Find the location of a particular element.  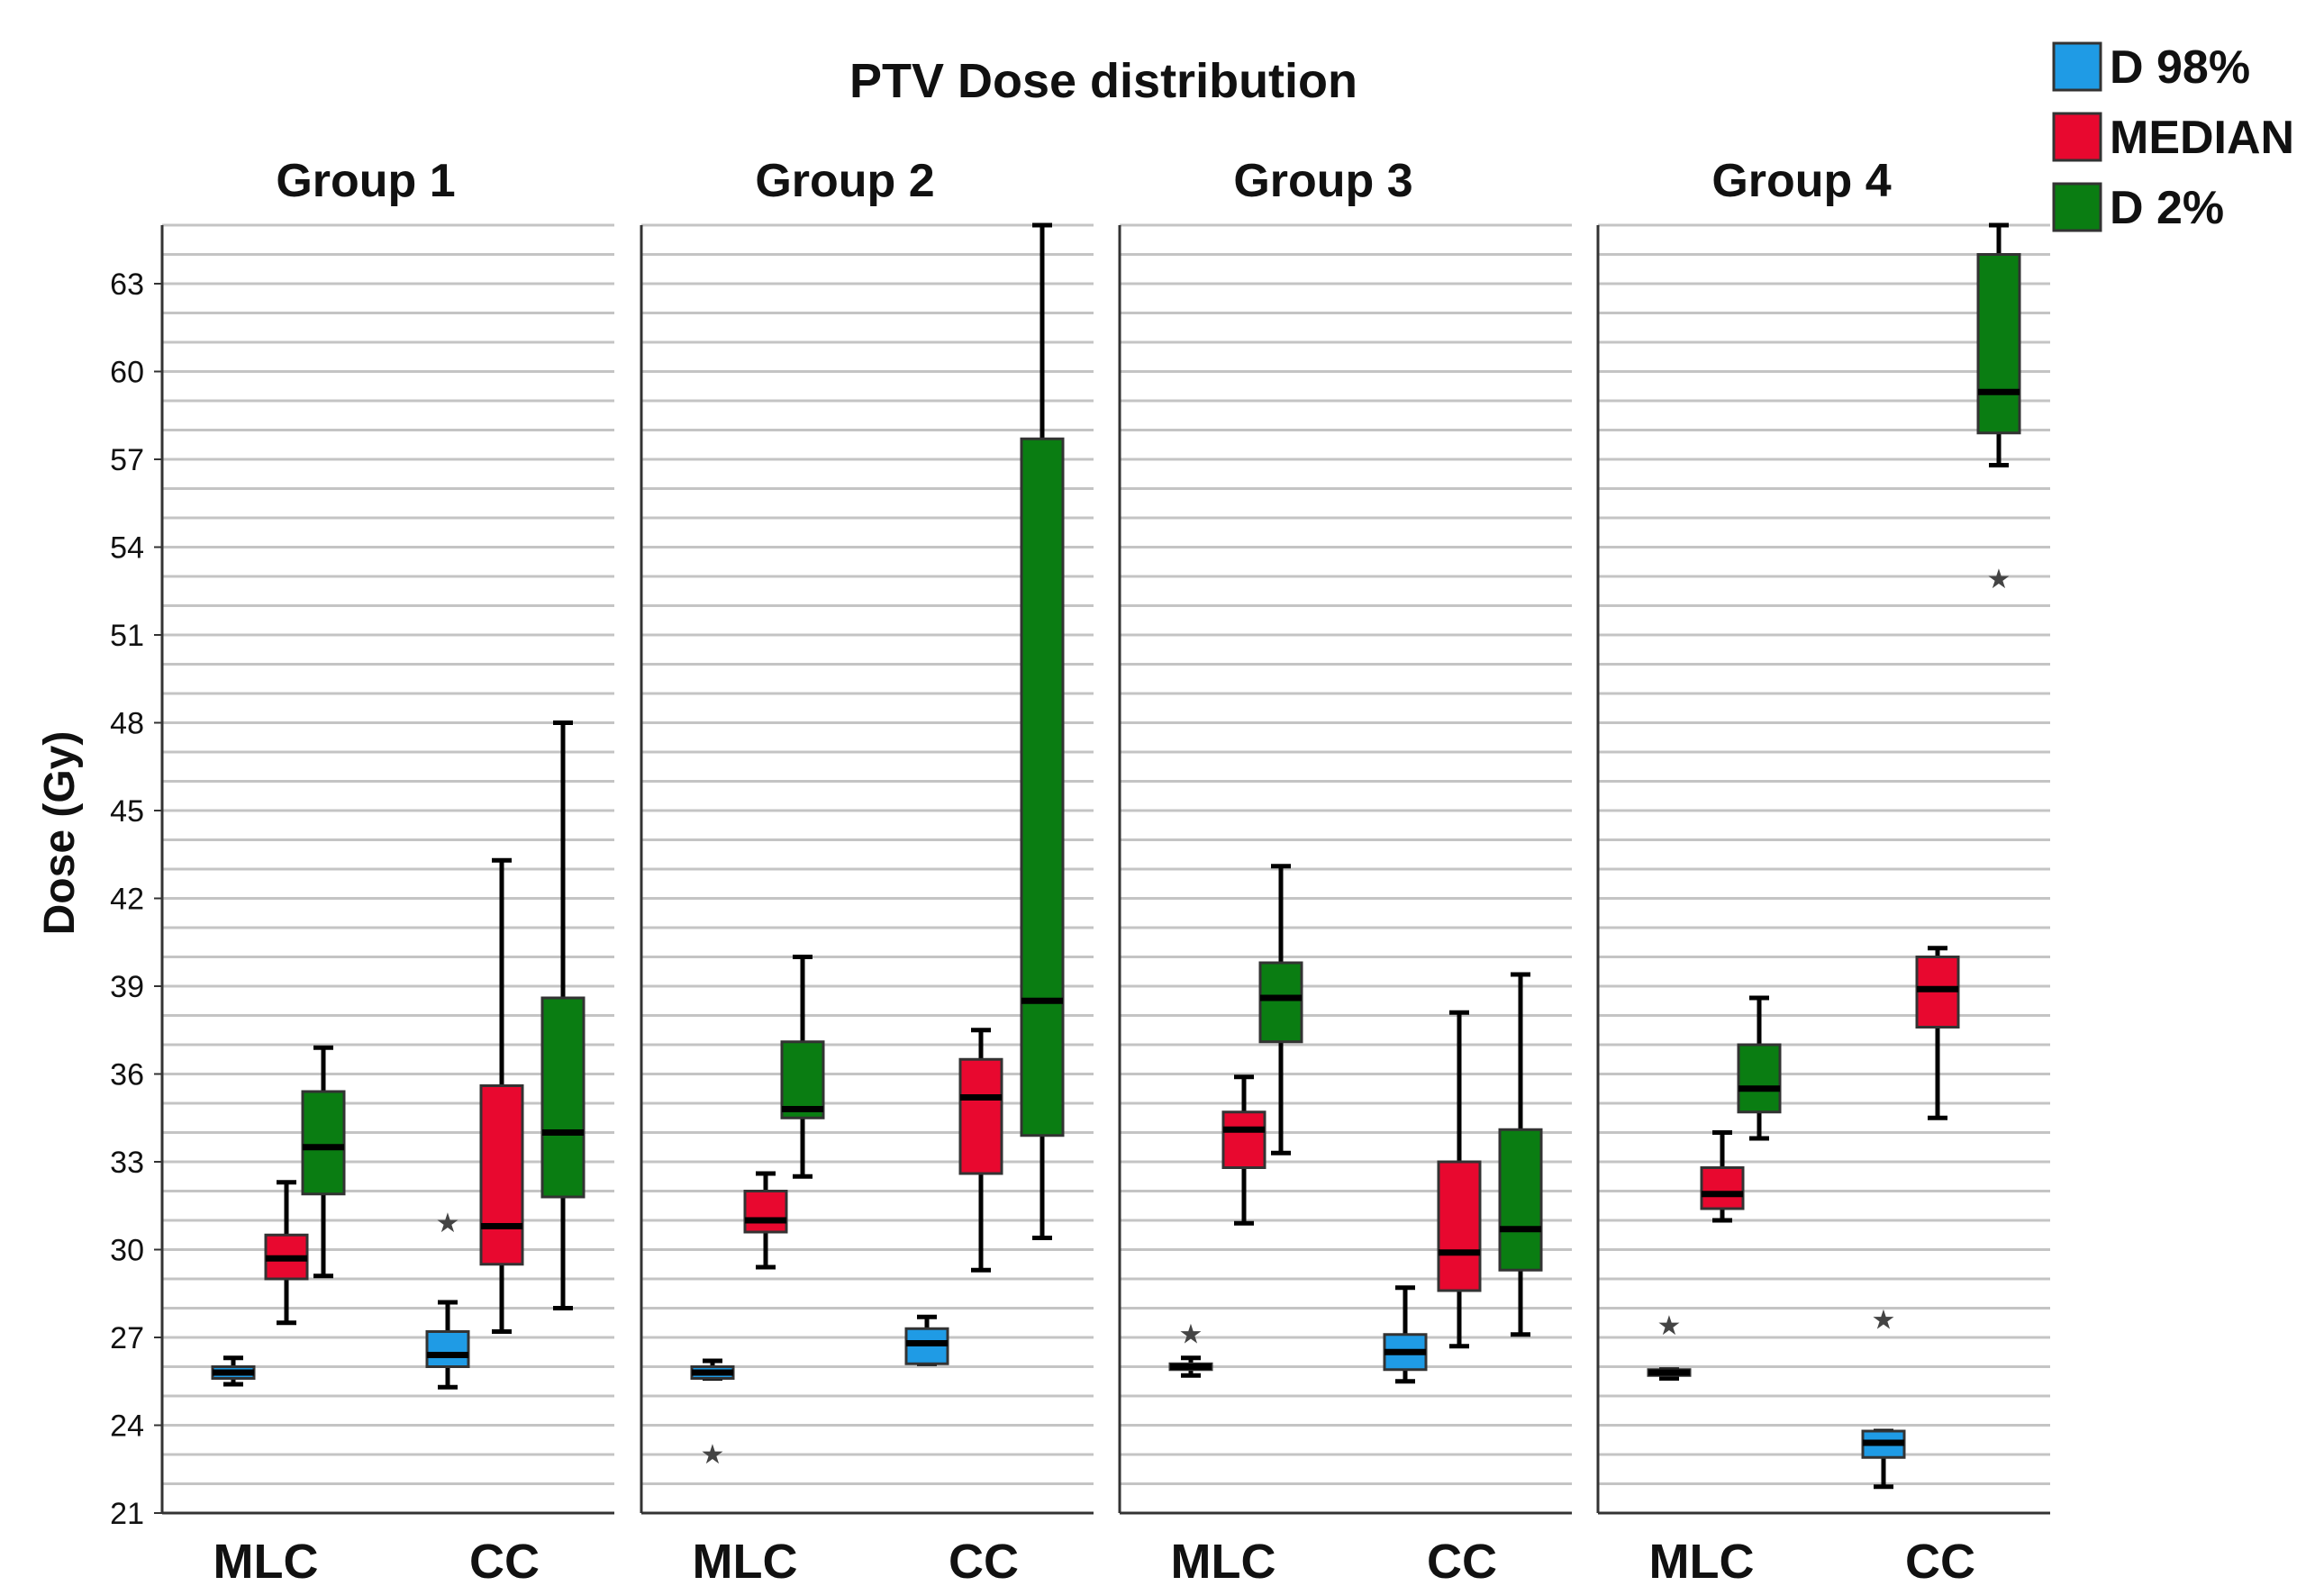

legend-entry: D 98% is located at coordinates (2151, 67).